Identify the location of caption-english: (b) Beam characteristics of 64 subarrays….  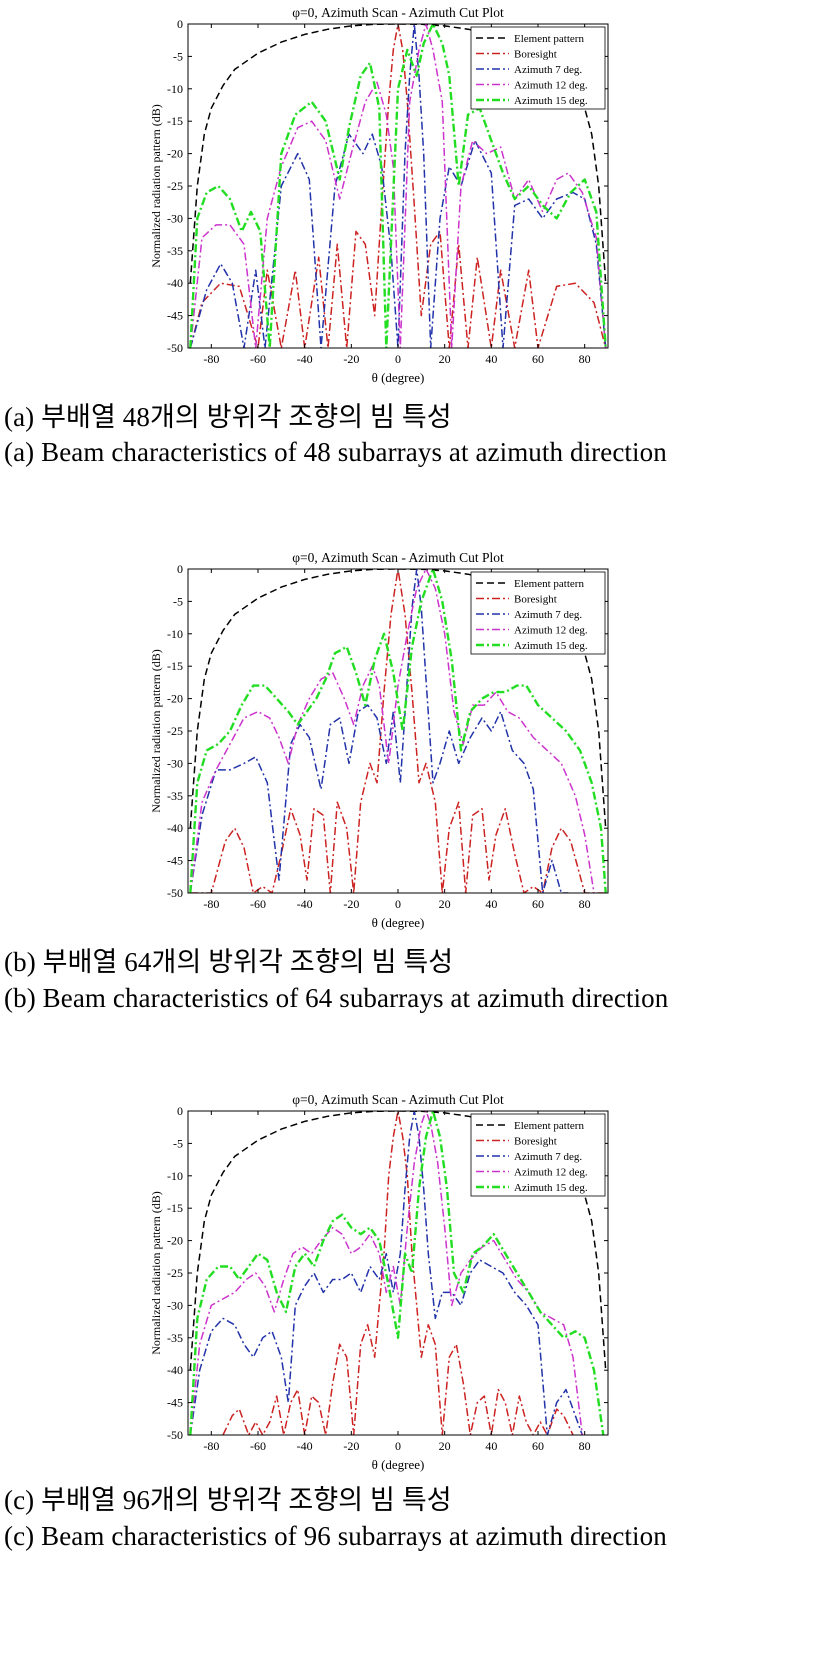
(336, 998).